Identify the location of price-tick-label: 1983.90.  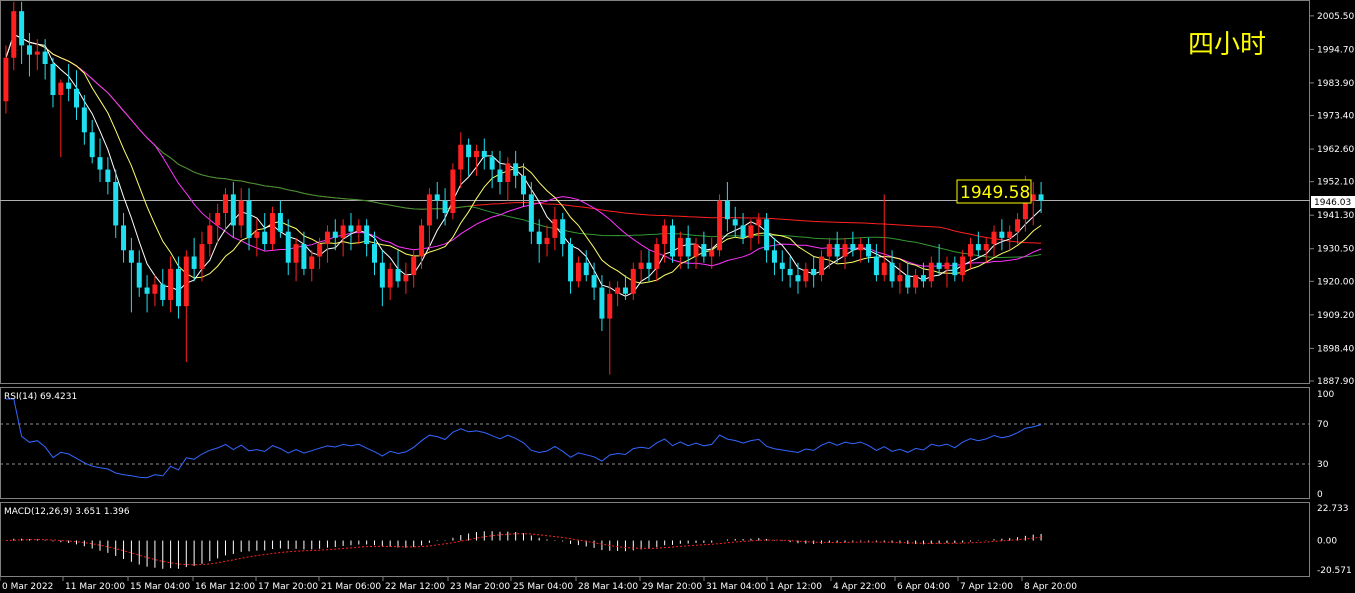
(1335, 84).